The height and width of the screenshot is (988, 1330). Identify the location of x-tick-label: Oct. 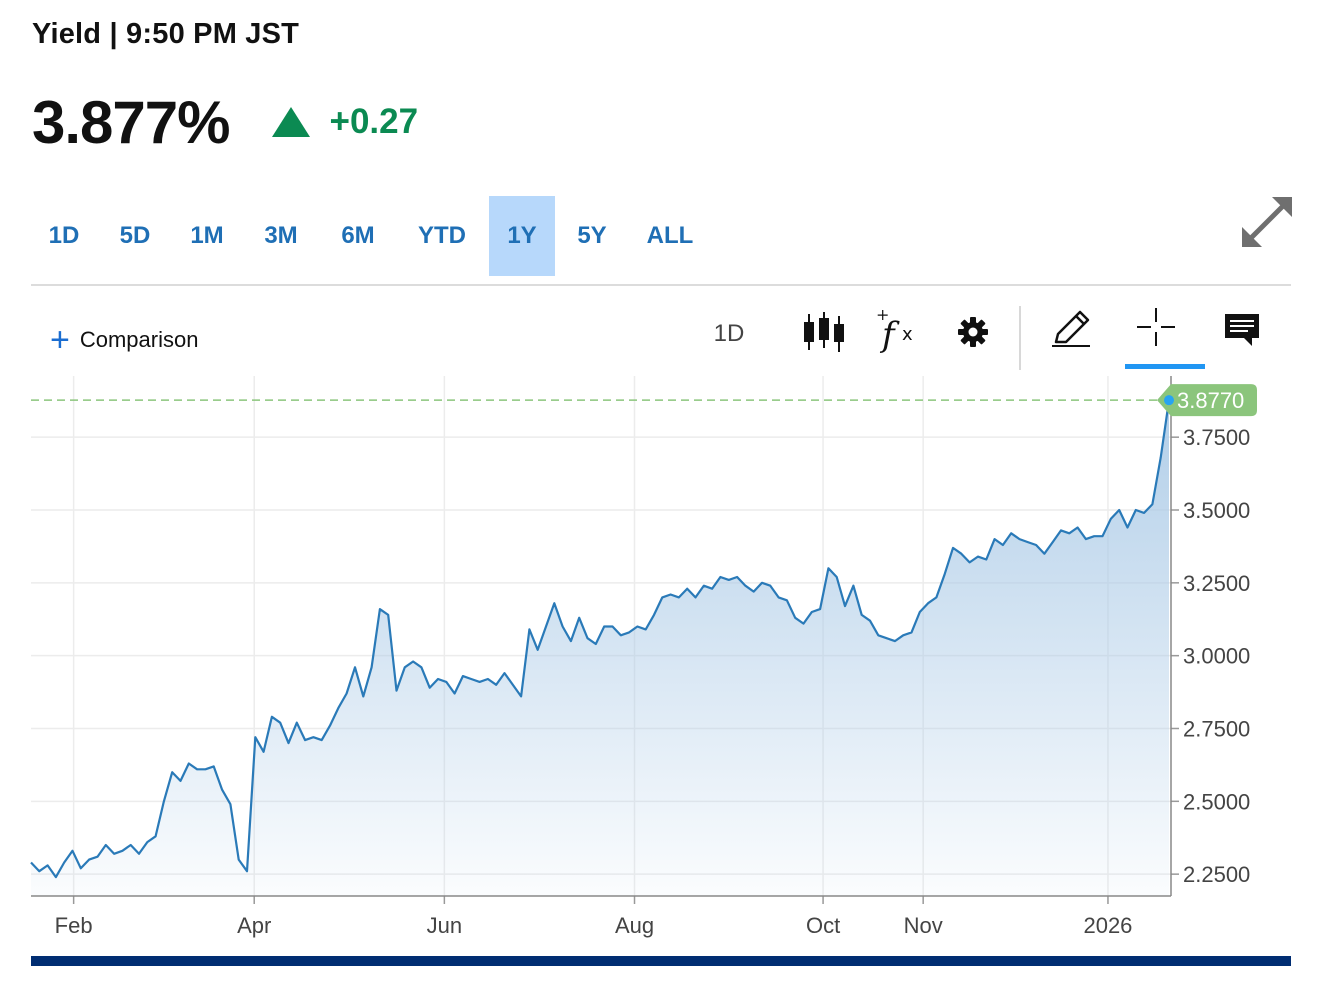
(823, 925).